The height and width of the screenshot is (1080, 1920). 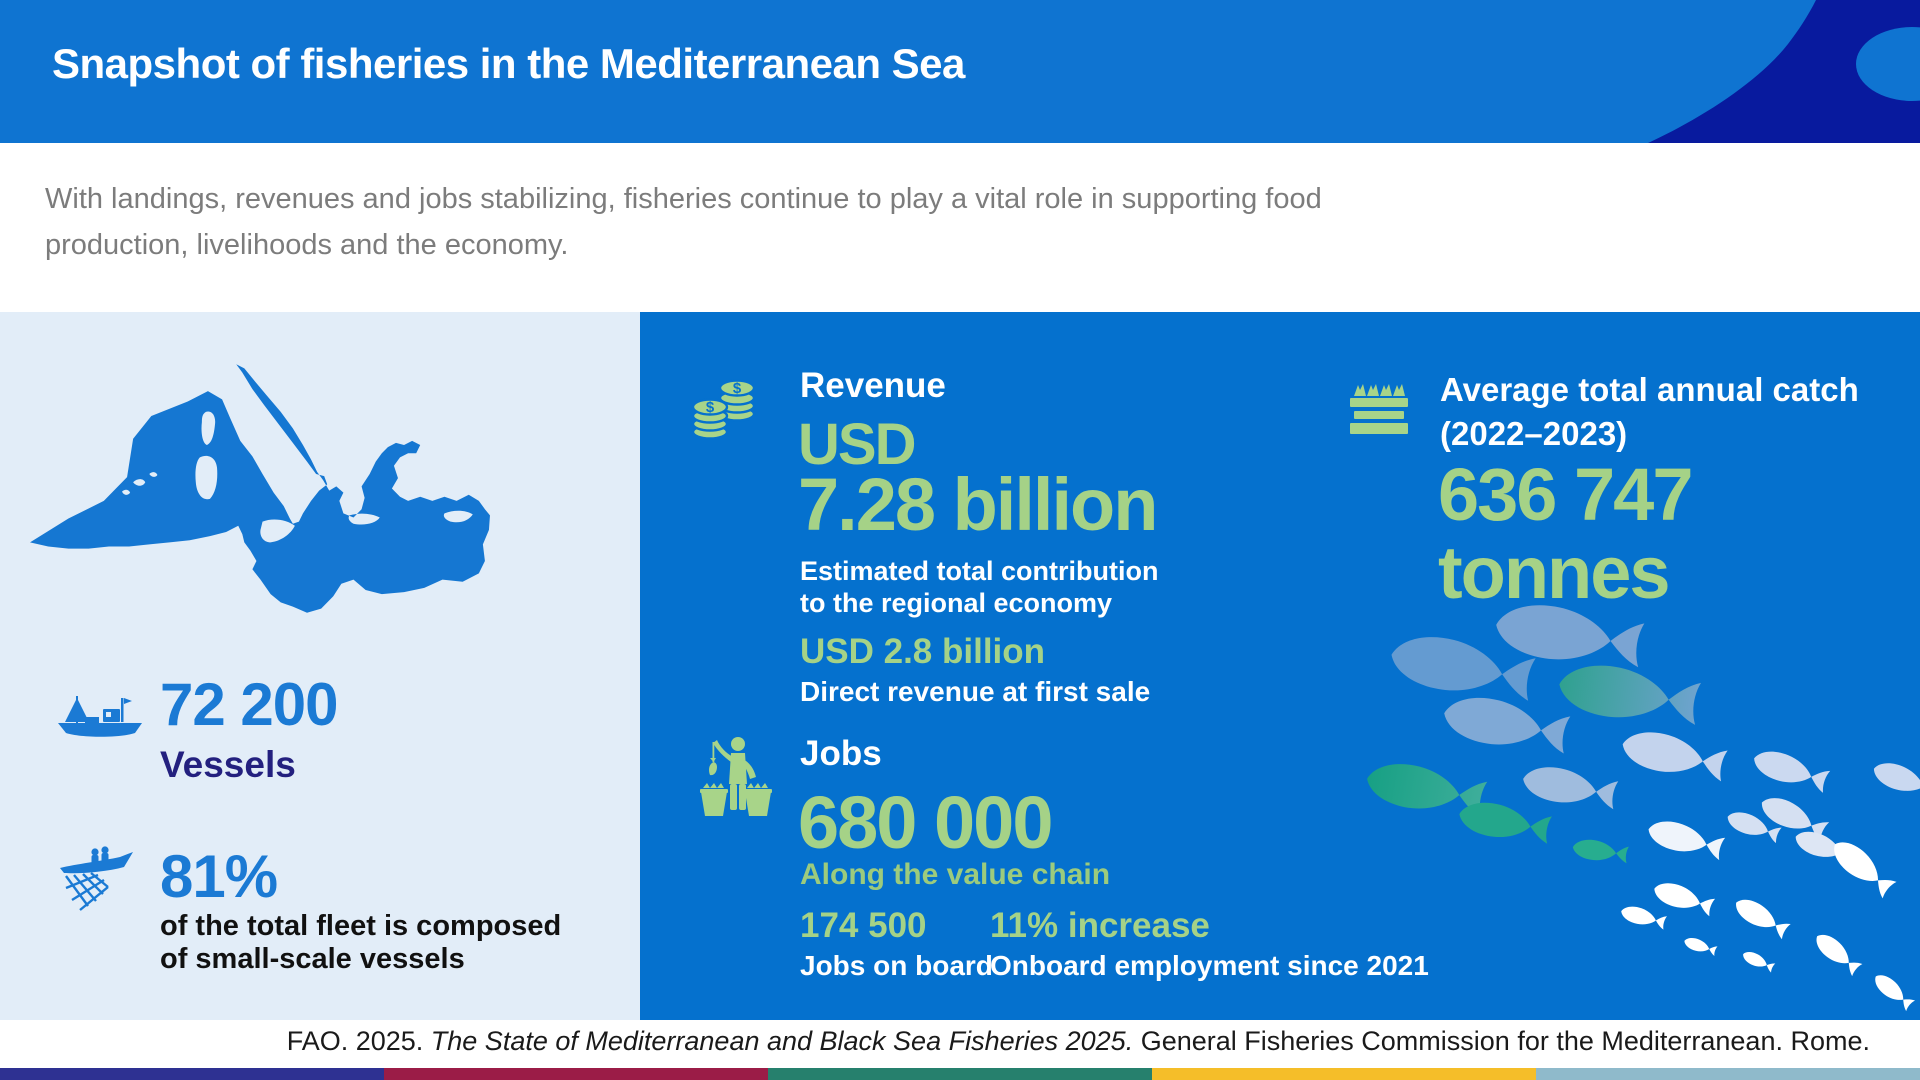 I want to click on fish-crate-icon, so click(x=1379, y=409).